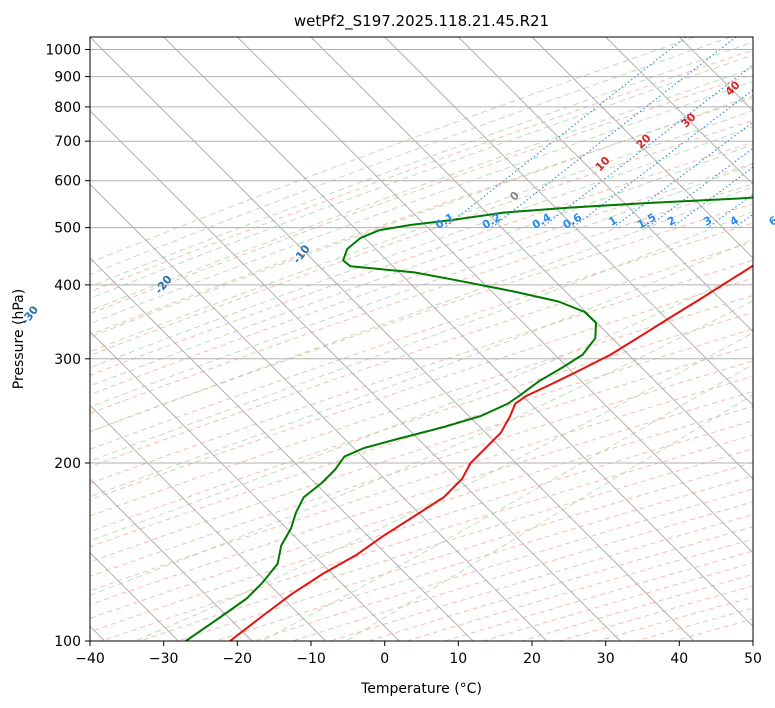  Describe the element at coordinates (164, 659) in the screenshot. I see `x-tick-label: −30` at that location.